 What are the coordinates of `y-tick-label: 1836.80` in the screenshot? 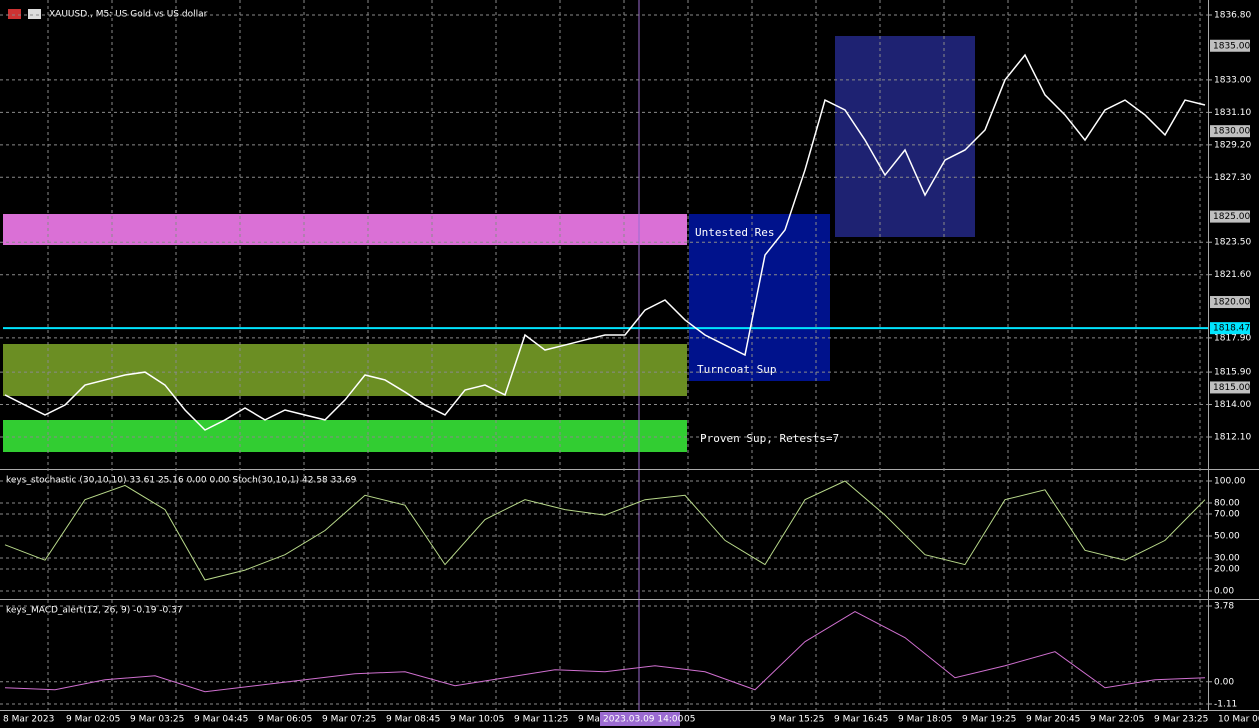 It's located at (1232, 16).